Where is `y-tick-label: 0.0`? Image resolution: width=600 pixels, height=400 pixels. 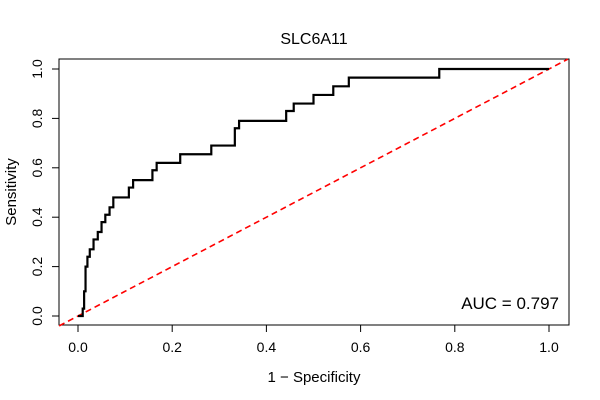
y-tick-label: 0.0 is located at coordinates (37, 316).